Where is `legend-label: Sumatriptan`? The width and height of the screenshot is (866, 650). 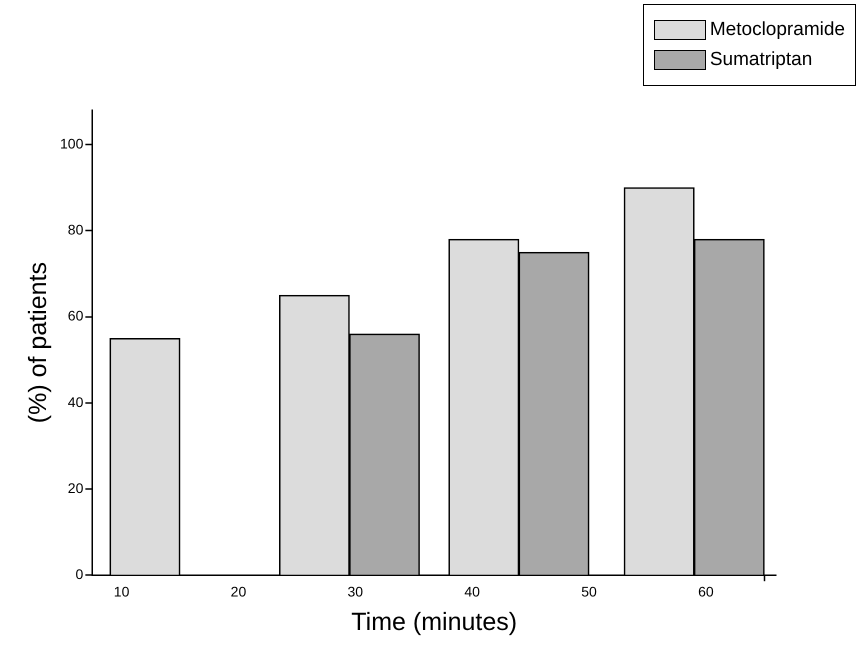 legend-label: Sumatriptan is located at coordinates (761, 60).